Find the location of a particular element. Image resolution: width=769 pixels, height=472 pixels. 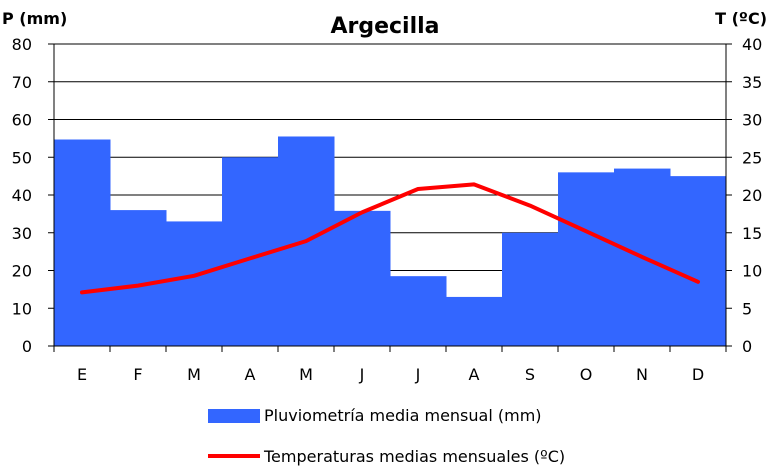

left-axis-title: P (mm) is located at coordinates (34, 18).